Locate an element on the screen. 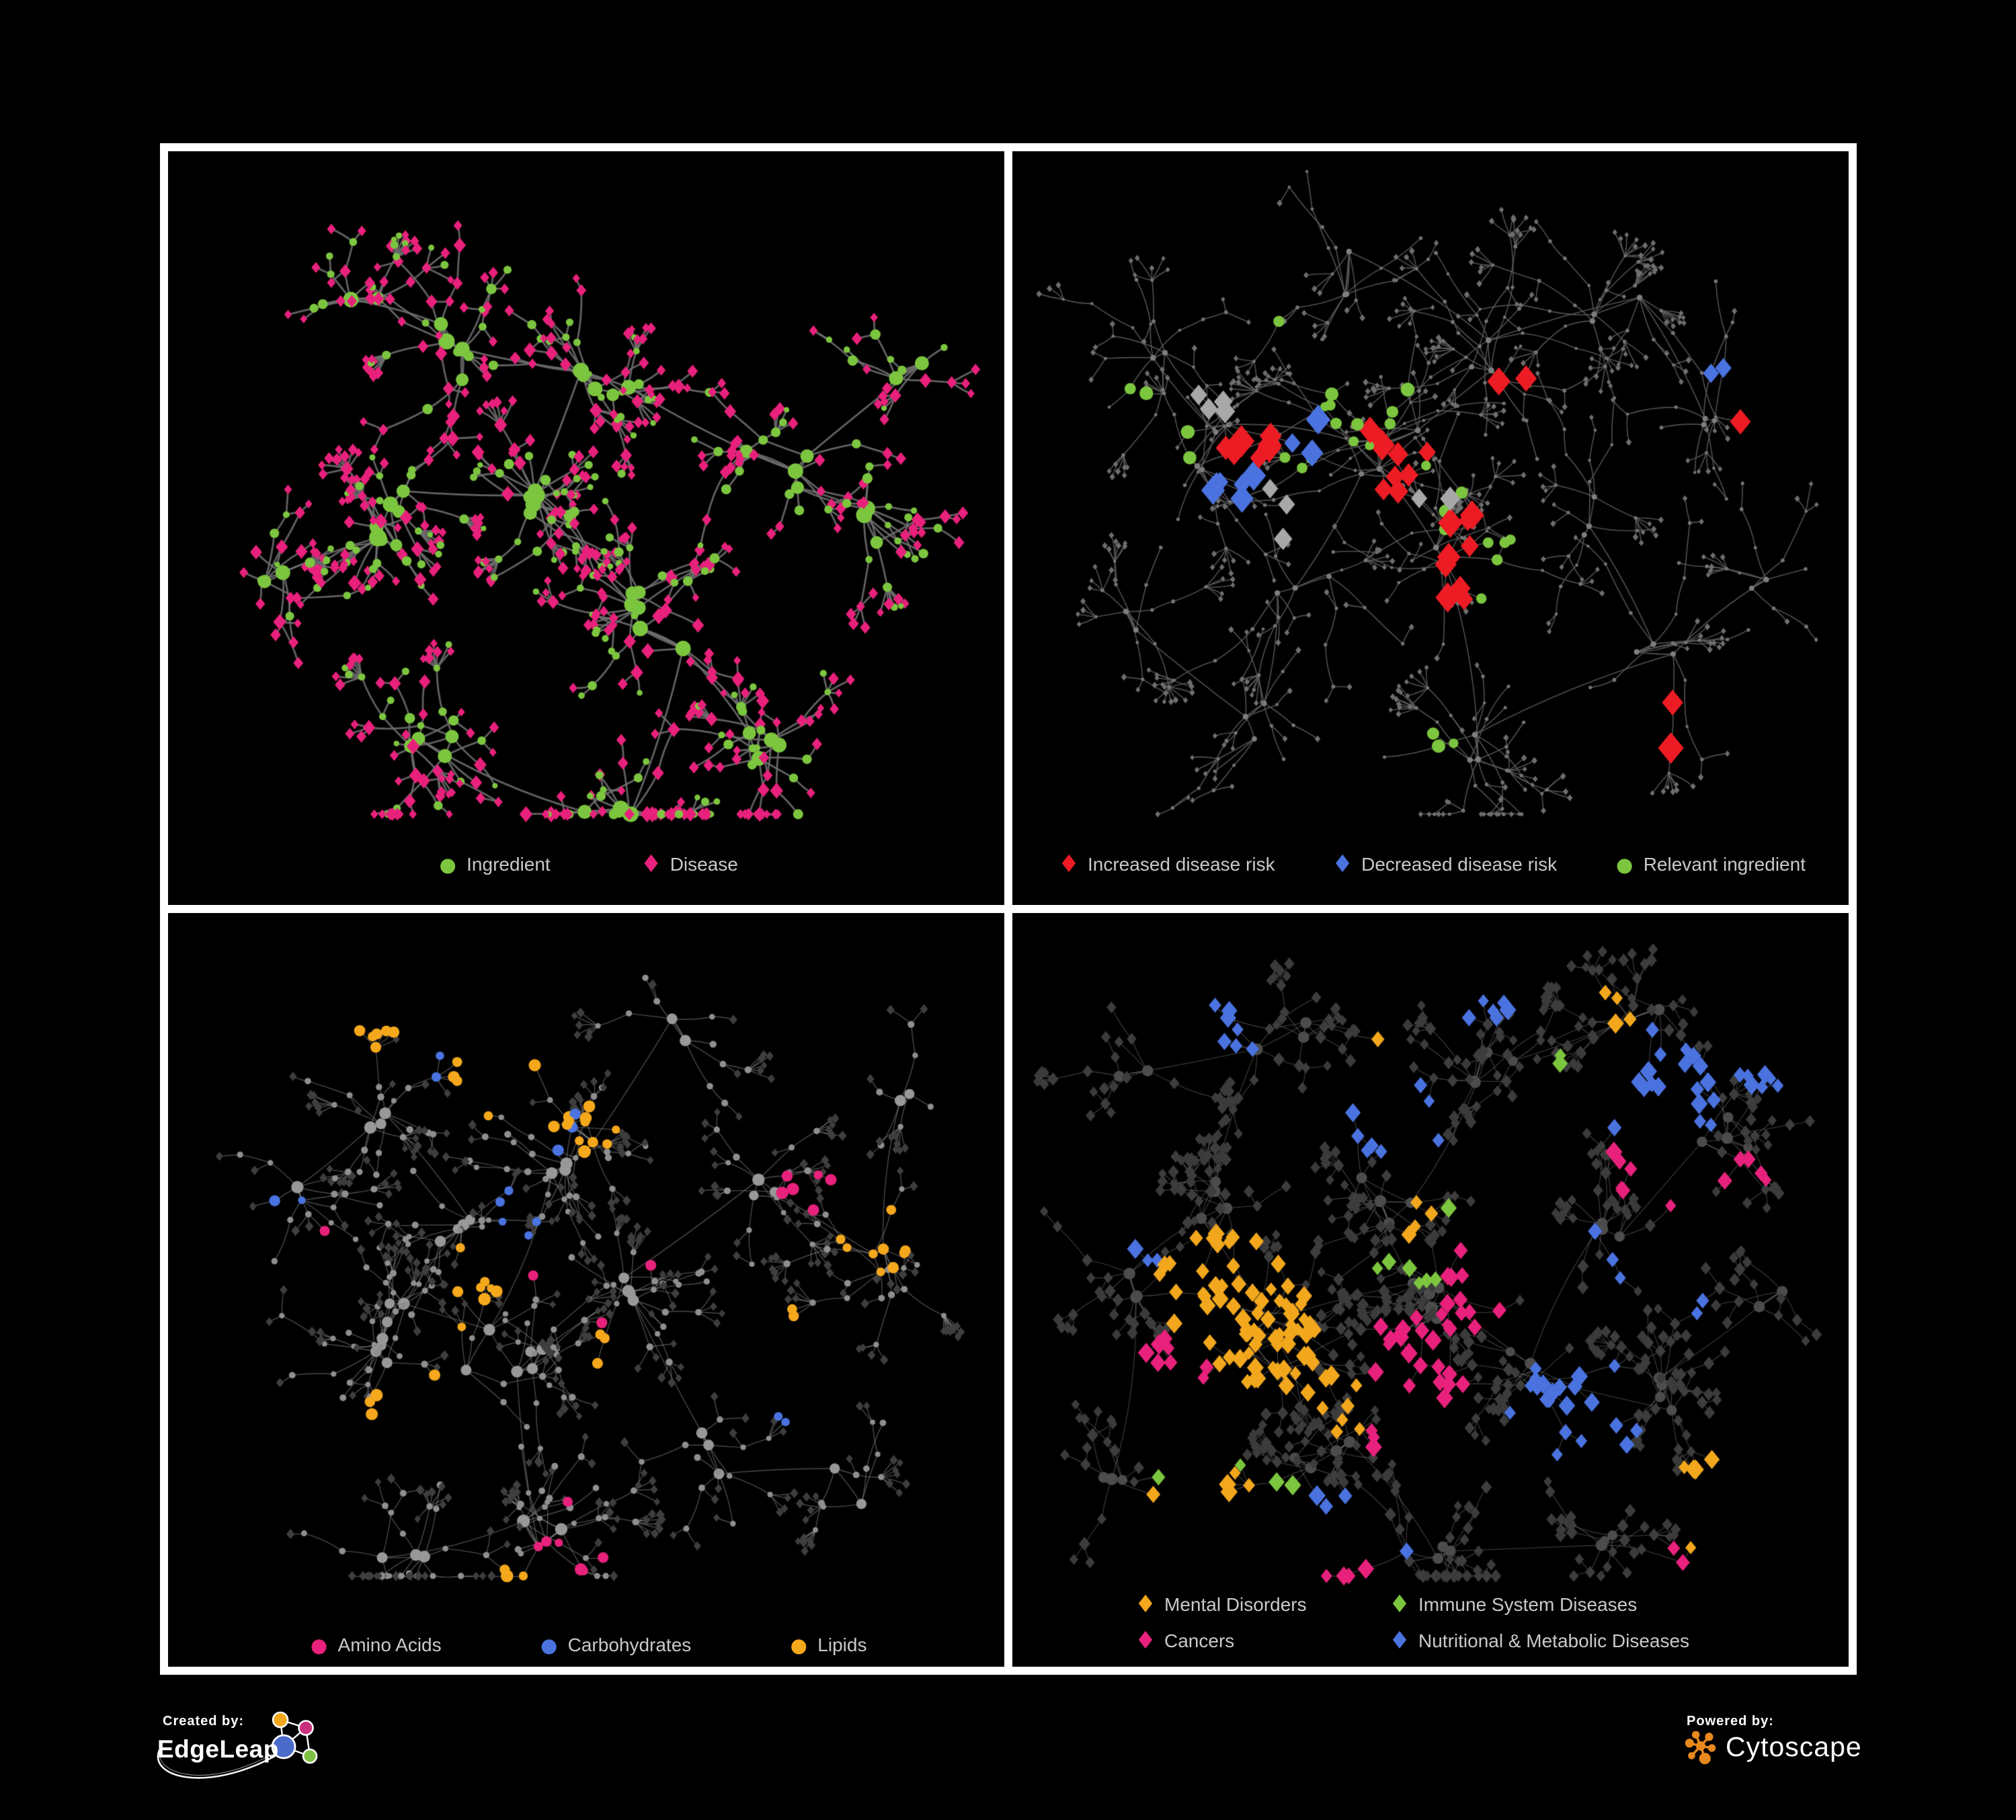 The height and width of the screenshot is (1820, 2016). legend-ingredient-disease: ● Ingredient ♦ Disease is located at coordinates (586, 865).